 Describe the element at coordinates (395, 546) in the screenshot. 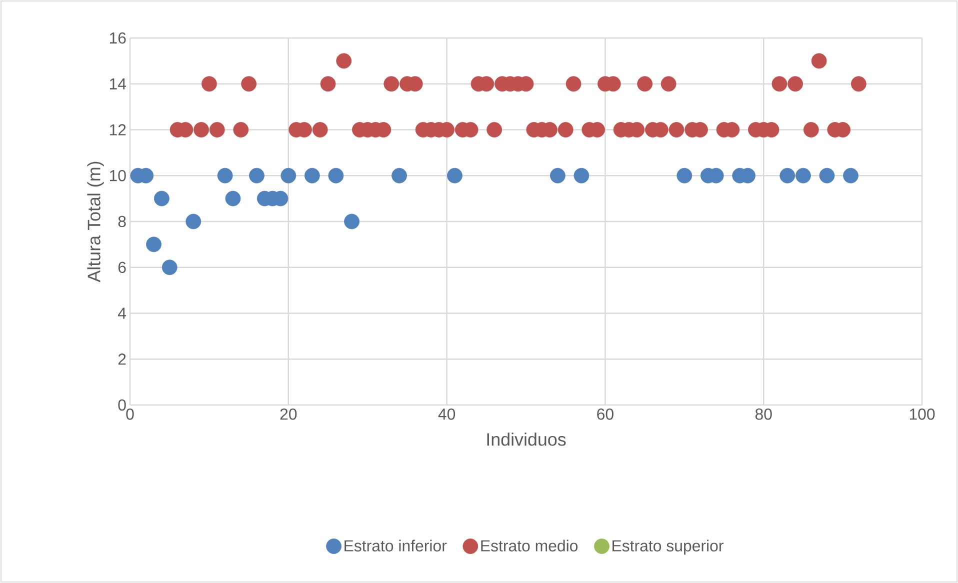

I see `legend-label: Estrato inferior` at that location.